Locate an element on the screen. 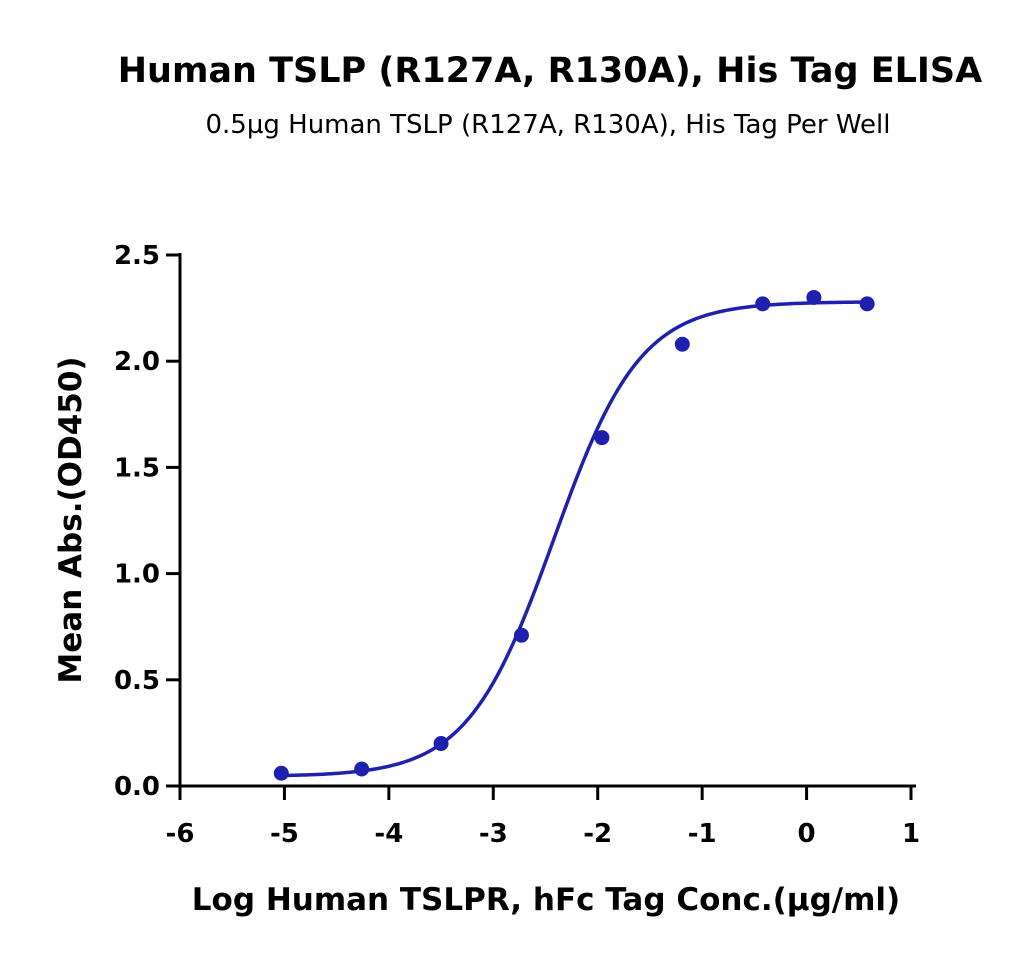  y-tick-label: 2.5 is located at coordinates (137, 256).